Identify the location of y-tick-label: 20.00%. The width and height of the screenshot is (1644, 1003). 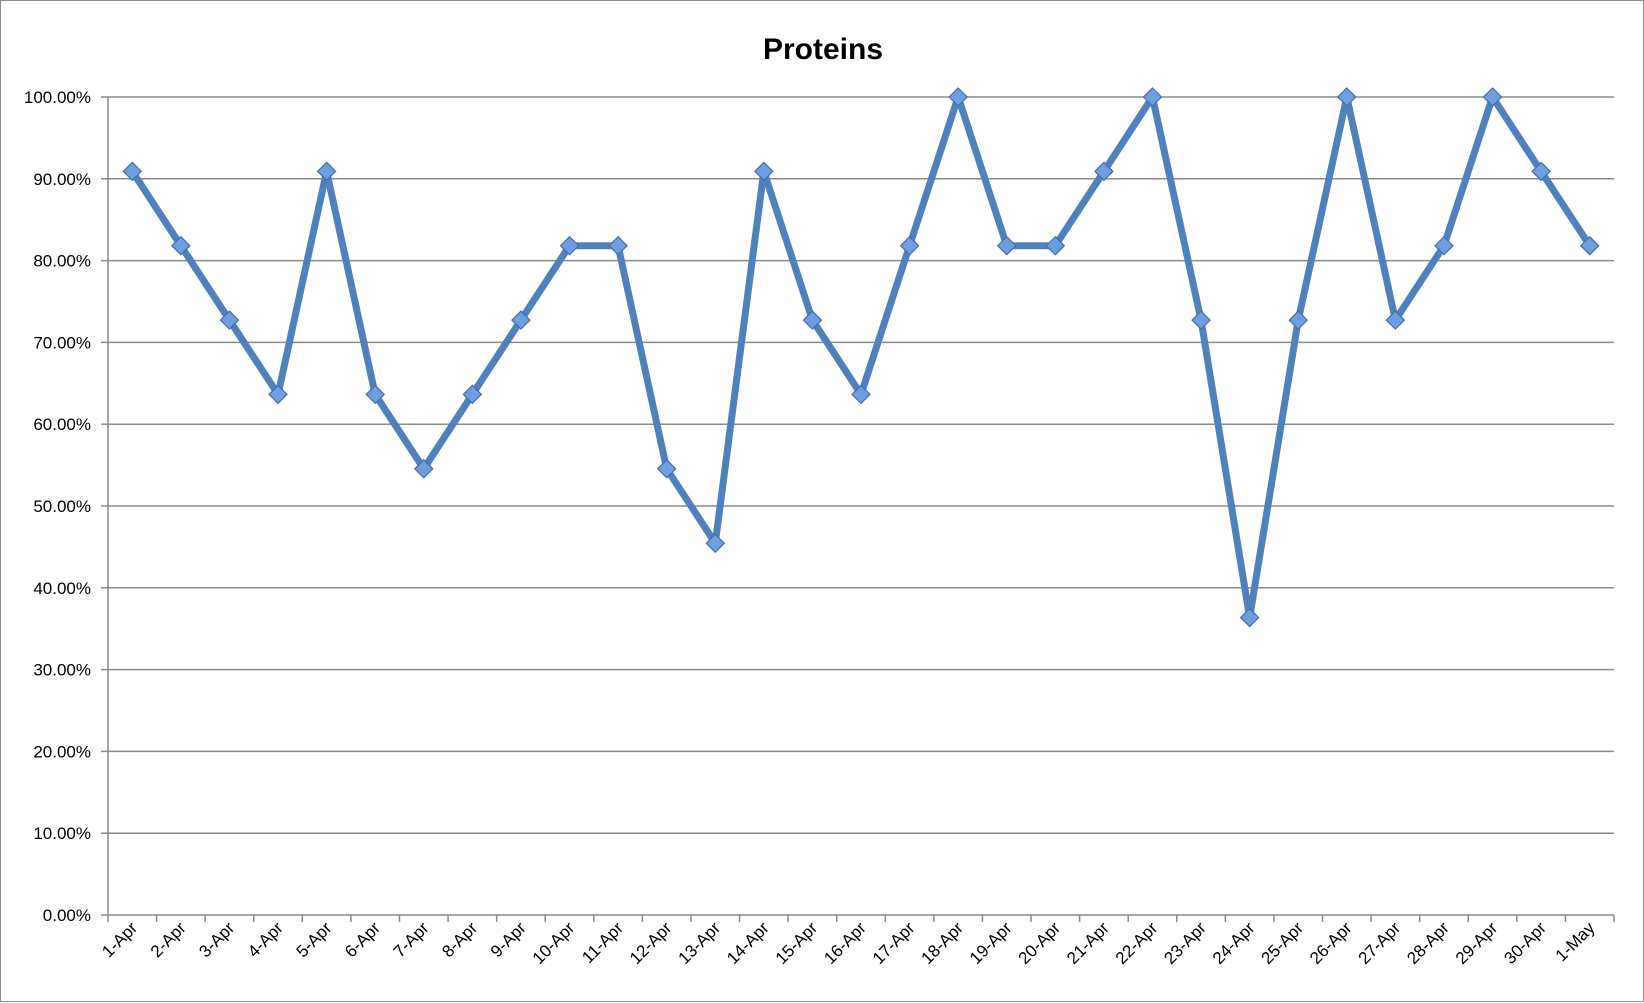
(62, 751).